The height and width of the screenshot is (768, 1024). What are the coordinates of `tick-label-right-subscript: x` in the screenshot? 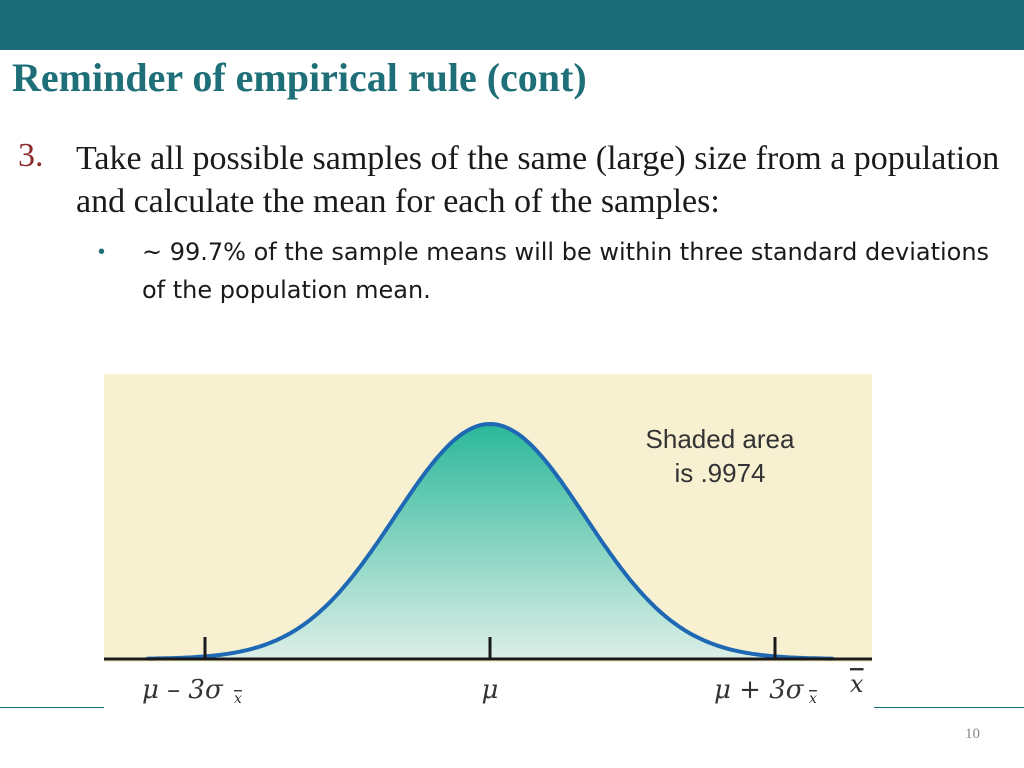 It's located at (813, 699).